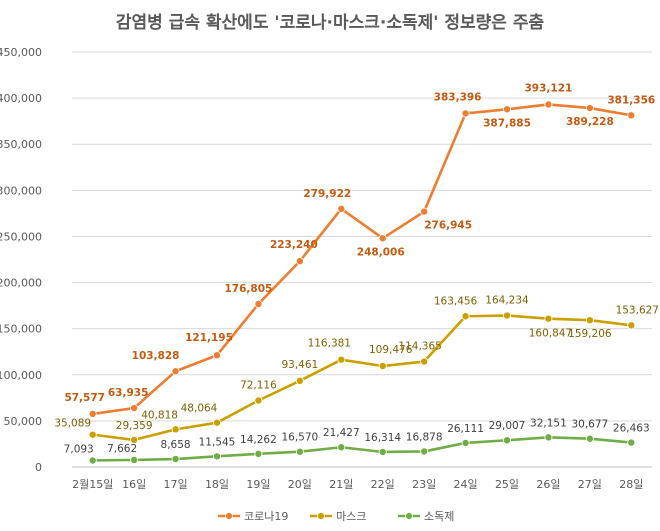 The width and height of the screenshot is (660, 531). Describe the element at coordinates (21, 283) in the screenshot. I see `y-tick-label: 200,000` at that location.